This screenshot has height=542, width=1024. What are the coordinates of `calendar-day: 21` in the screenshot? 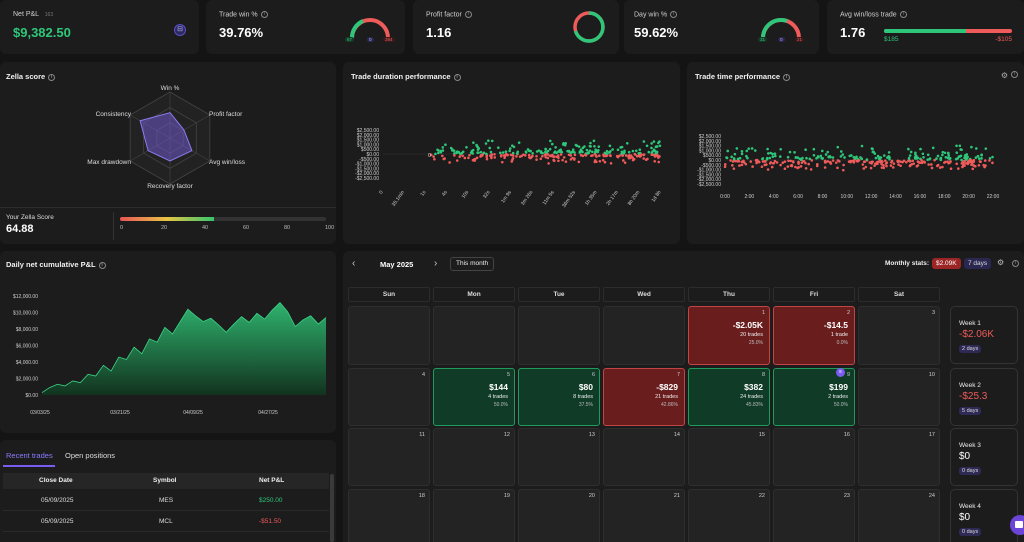 It's located at (644, 515).